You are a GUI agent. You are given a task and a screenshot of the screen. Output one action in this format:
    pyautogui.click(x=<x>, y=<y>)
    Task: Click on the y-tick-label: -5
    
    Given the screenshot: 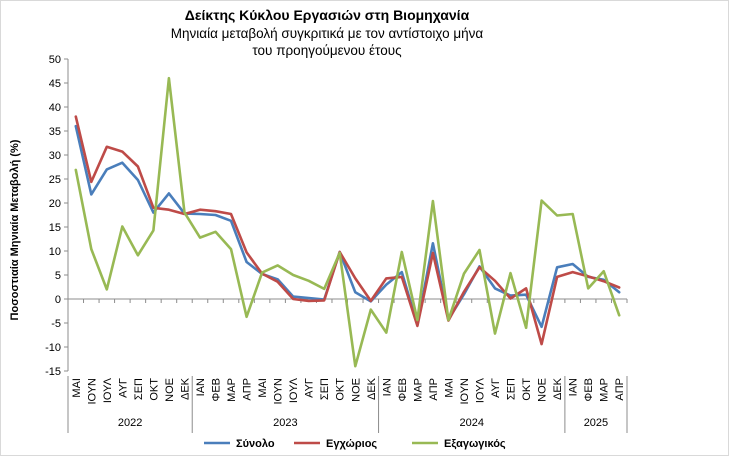 What is the action you would take?
    pyautogui.click(x=56, y=324)
    